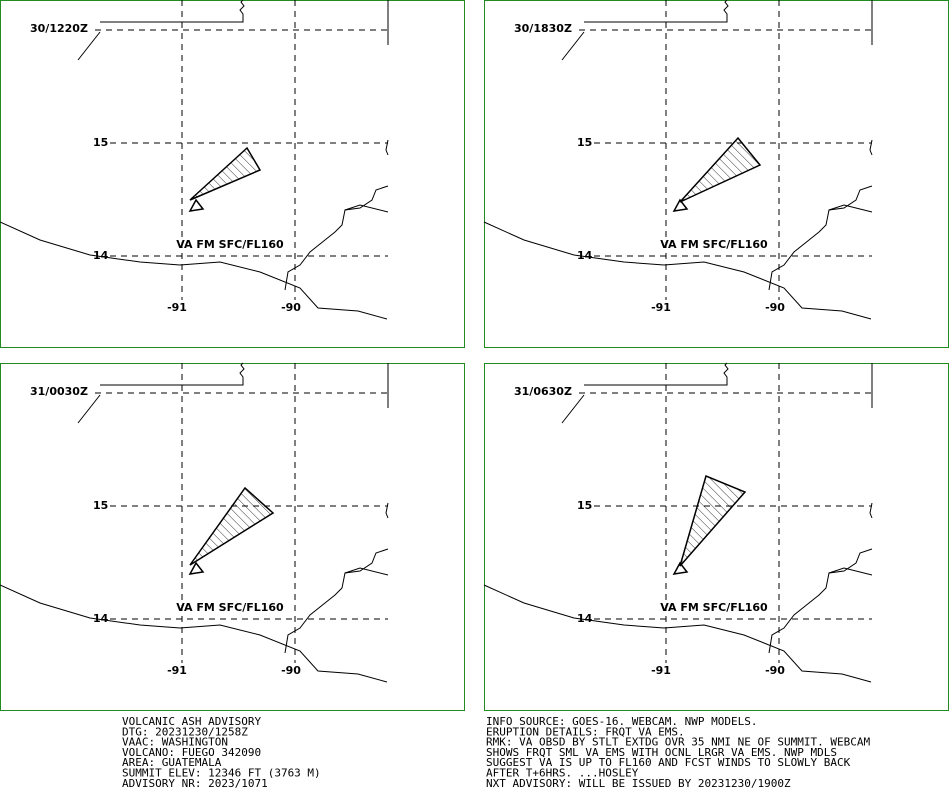 The width and height of the screenshot is (950, 812). I want to click on valid-time: 31/0030Z, so click(59, 391).